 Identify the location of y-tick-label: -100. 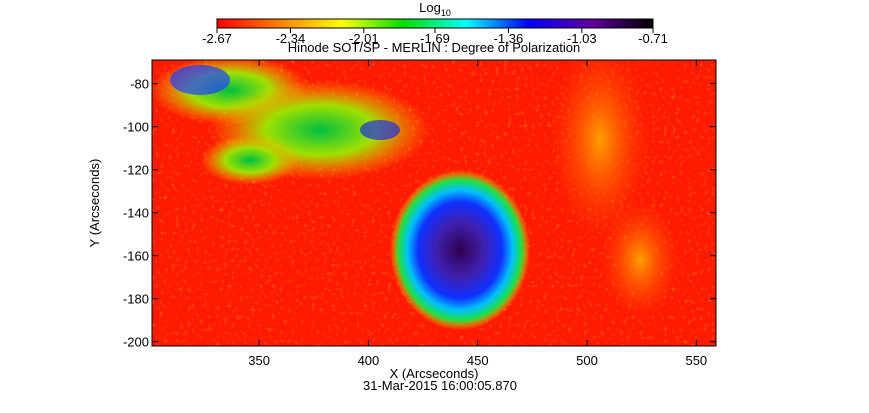
(136, 127).